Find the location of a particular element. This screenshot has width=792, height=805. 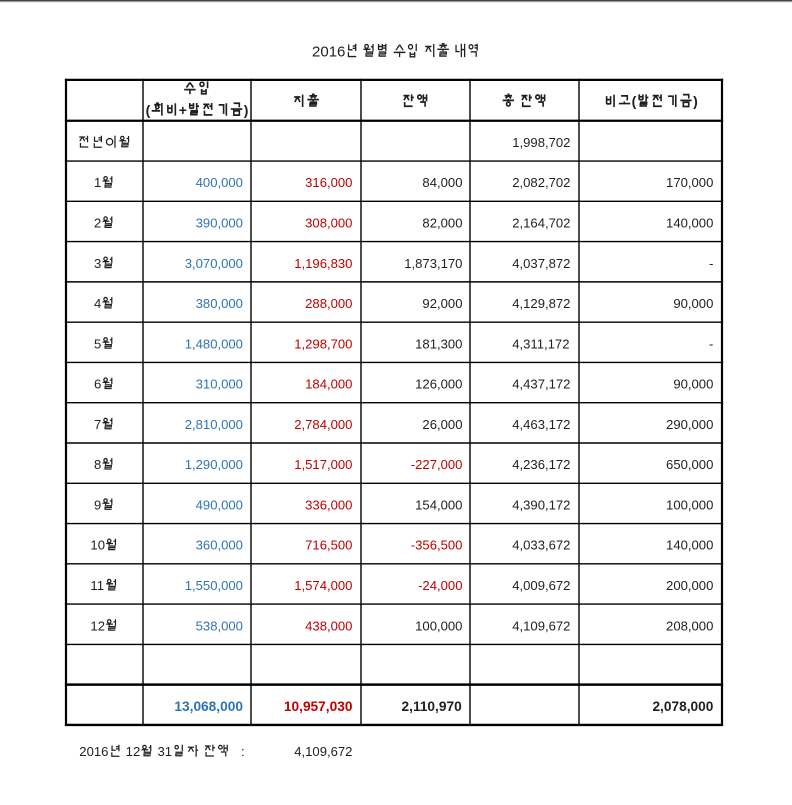

svg-text: 1 is located at coordinates (97, 182).